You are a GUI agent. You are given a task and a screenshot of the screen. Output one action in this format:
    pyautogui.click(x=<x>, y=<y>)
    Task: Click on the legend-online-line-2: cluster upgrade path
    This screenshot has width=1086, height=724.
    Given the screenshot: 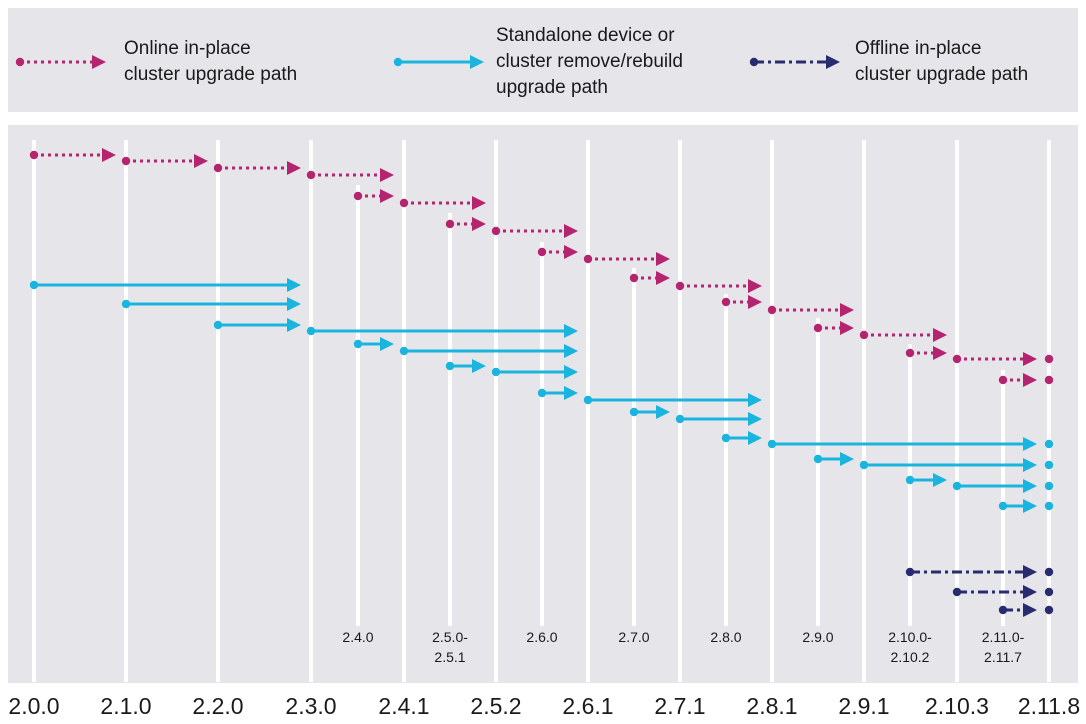 What is the action you would take?
    pyautogui.click(x=210, y=74)
    